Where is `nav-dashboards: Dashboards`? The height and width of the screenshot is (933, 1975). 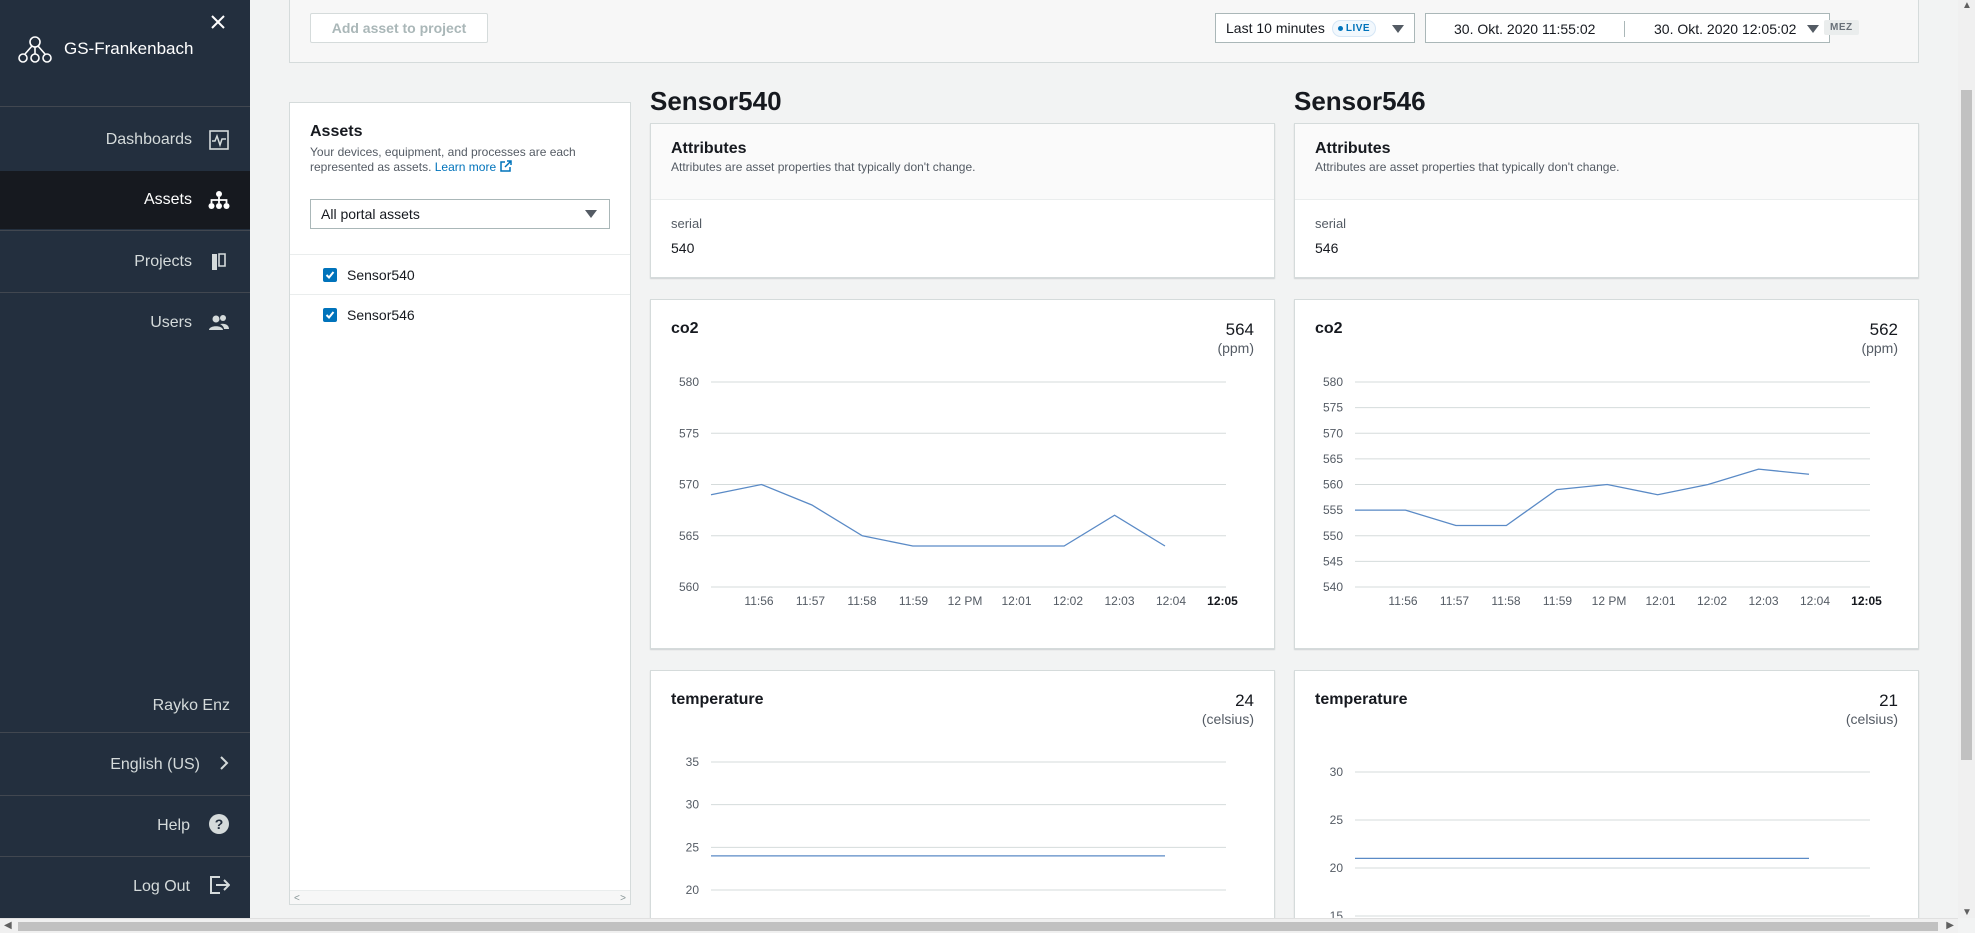 nav-dashboards: Dashboards is located at coordinates (125, 140).